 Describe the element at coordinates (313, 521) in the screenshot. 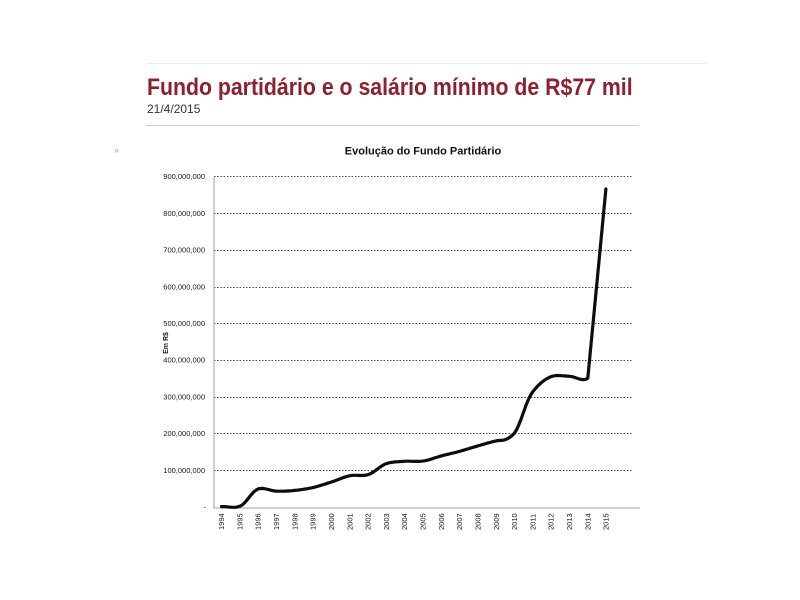

I see `svg-text: 1999` at that location.